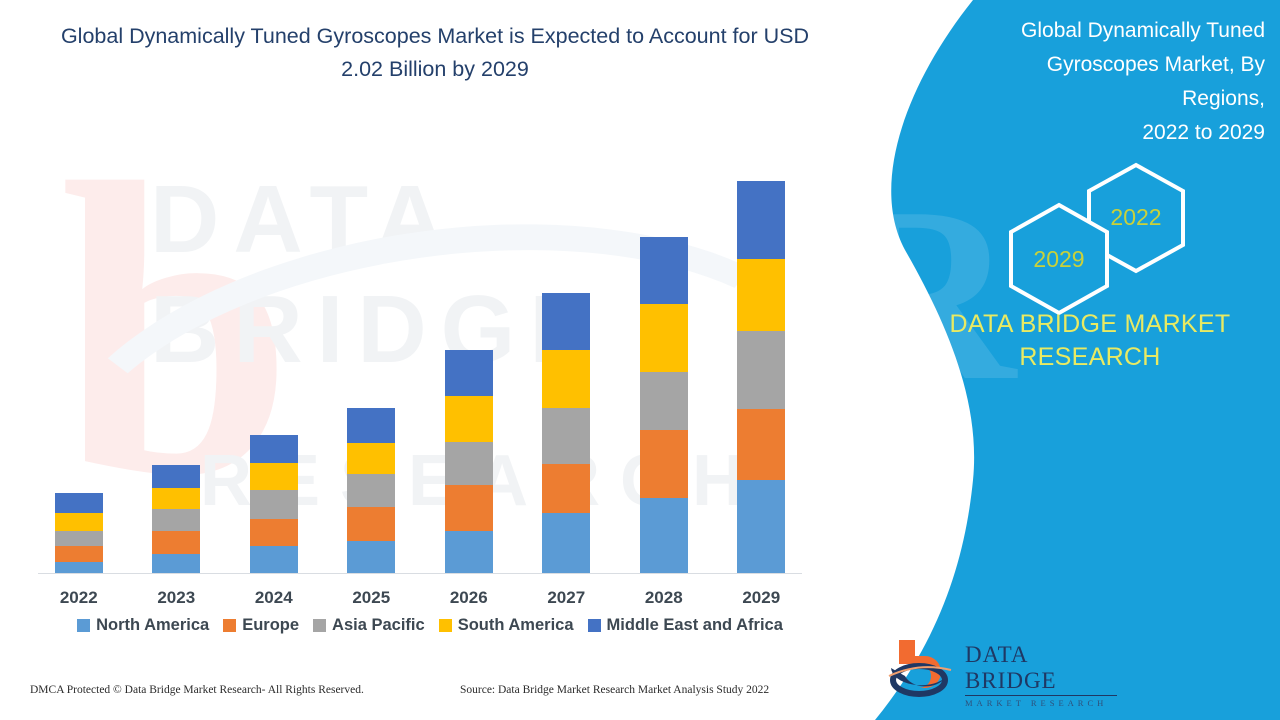 This screenshot has height=720, width=1280. What do you see at coordinates (1090, 357) in the screenshot?
I see `side-brand-line-2: RESEARCH` at bounding box center [1090, 357].